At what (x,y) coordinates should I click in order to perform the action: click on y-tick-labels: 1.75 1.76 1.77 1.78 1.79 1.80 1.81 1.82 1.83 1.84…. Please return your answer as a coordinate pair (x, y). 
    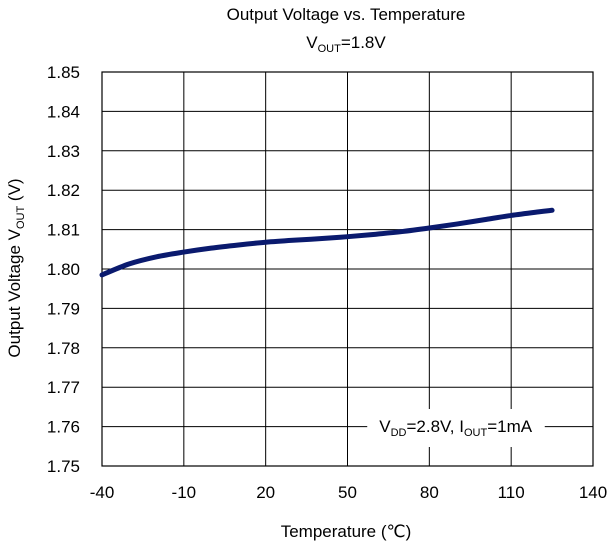
    Looking at the image, I should click on (63, 269).